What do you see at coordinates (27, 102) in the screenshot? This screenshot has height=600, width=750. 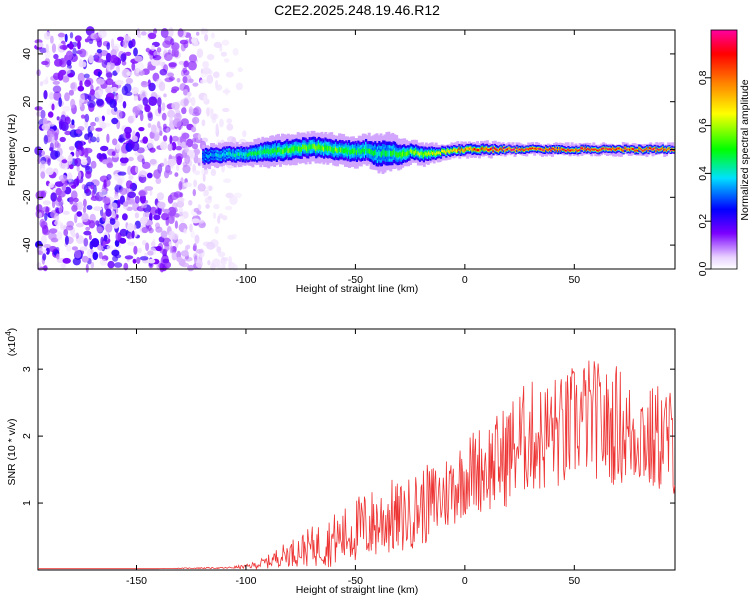 I see `y-tick-label: 20` at bounding box center [27, 102].